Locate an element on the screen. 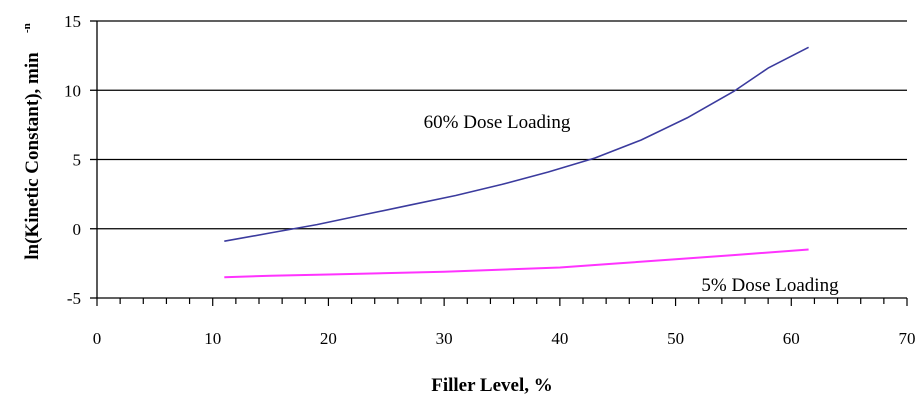 This screenshot has height=399, width=919. x-tick-label-3: 30 is located at coordinates (444, 338).